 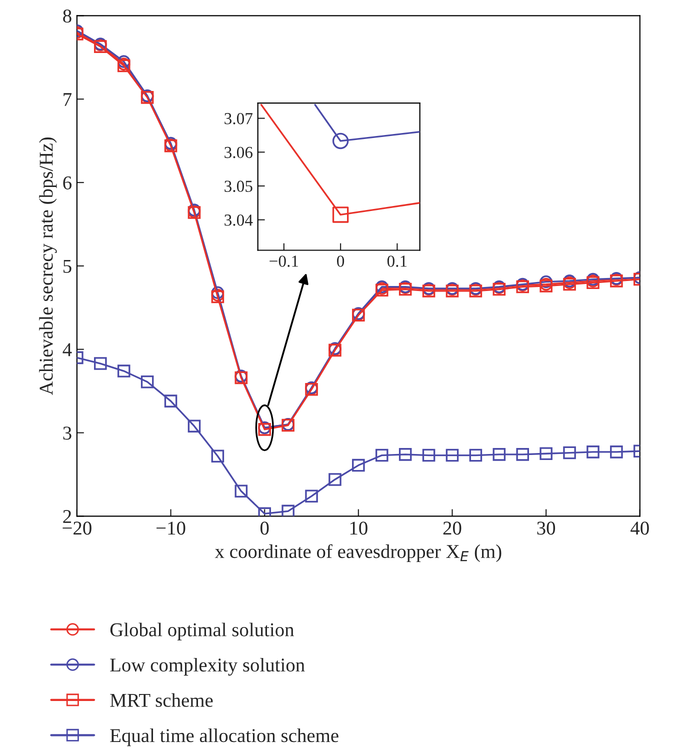 I want to click on legend-label: Low complexity solution, so click(x=207, y=667).